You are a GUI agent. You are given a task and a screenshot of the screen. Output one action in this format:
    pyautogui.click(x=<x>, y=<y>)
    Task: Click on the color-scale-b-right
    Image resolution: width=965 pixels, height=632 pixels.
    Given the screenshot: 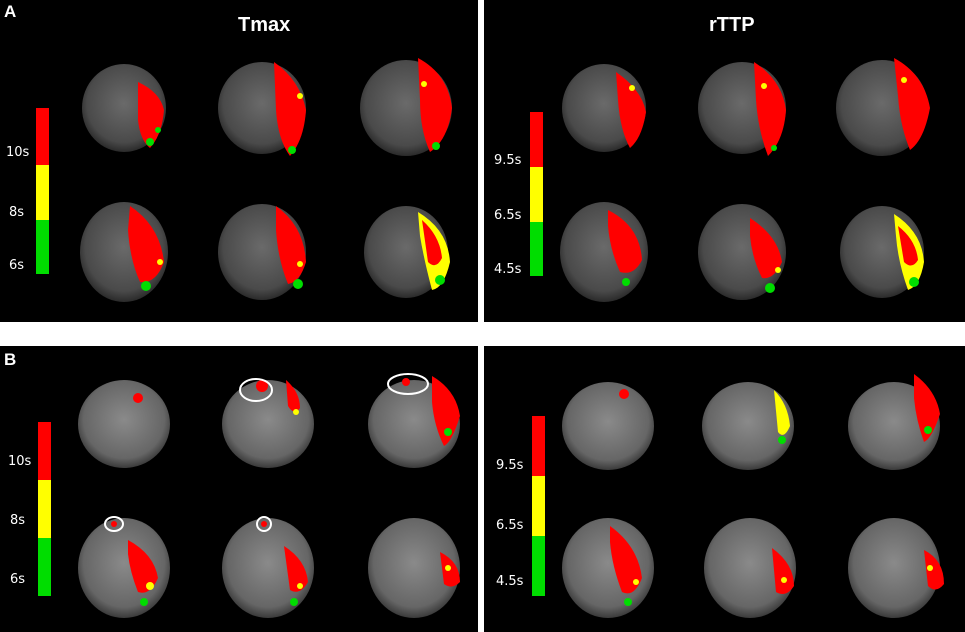 What is the action you would take?
    pyautogui.click(x=538, y=506)
    